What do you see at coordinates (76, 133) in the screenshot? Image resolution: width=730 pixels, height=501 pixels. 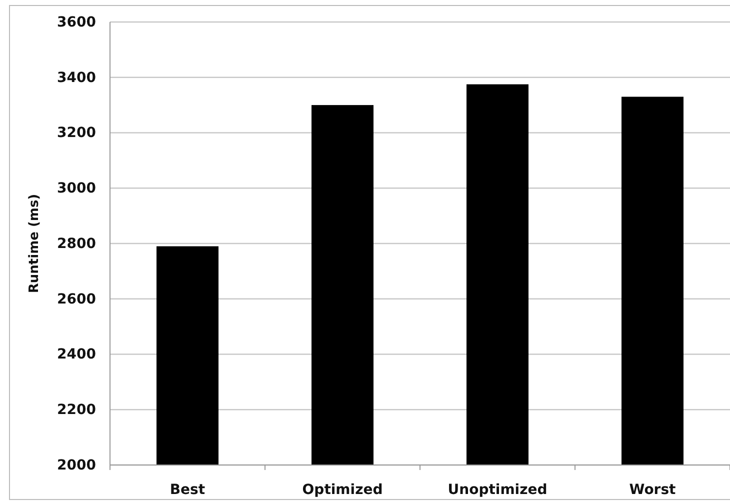 I see `y-tick-label: 3200` at bounding box center [76, 133].